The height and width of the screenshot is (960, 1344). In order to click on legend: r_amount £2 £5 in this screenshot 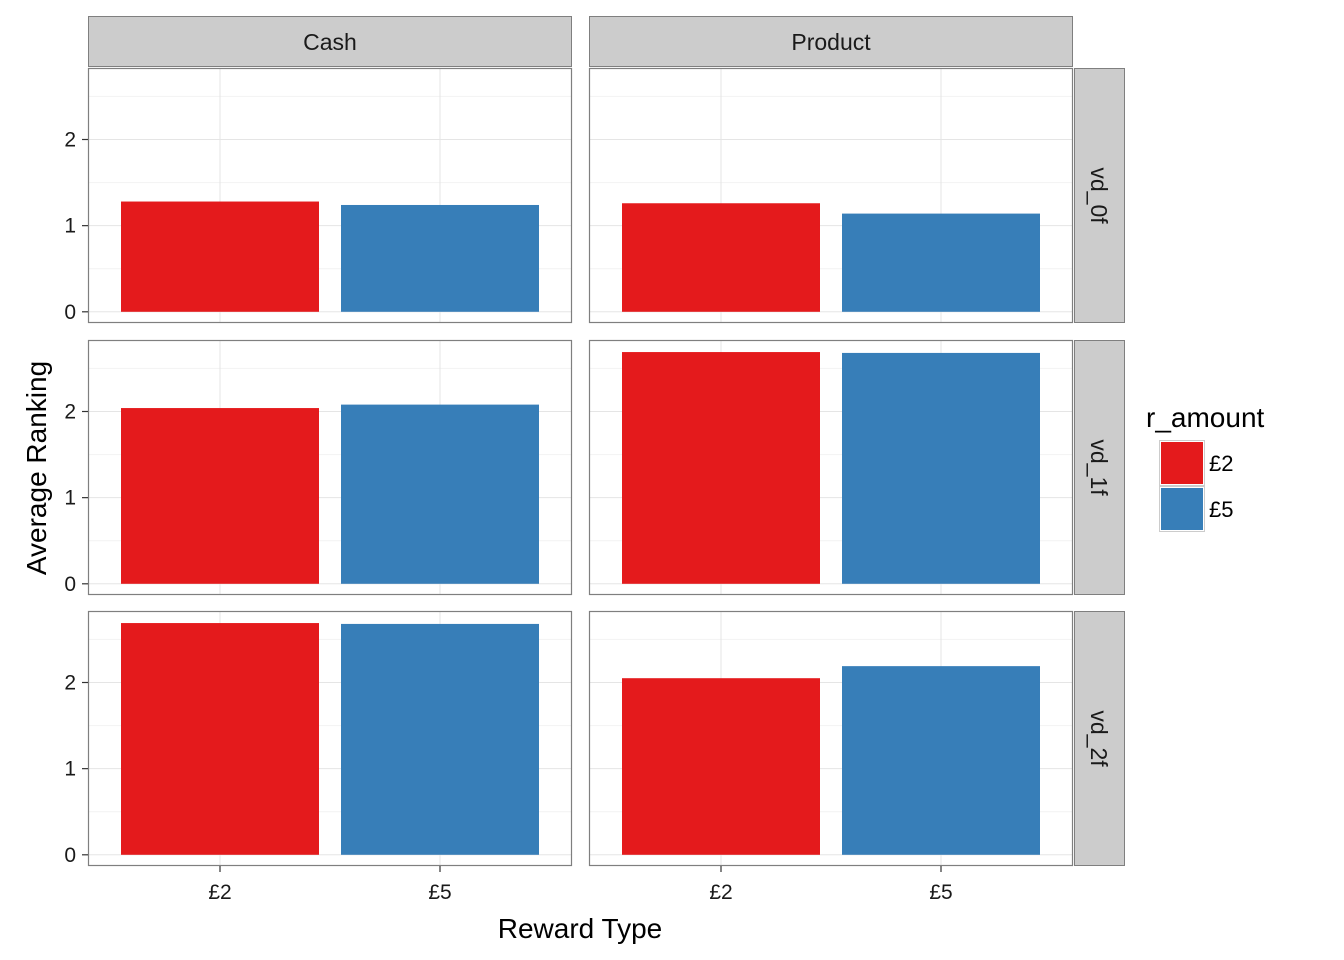, I will do `click(1205, 467)`.